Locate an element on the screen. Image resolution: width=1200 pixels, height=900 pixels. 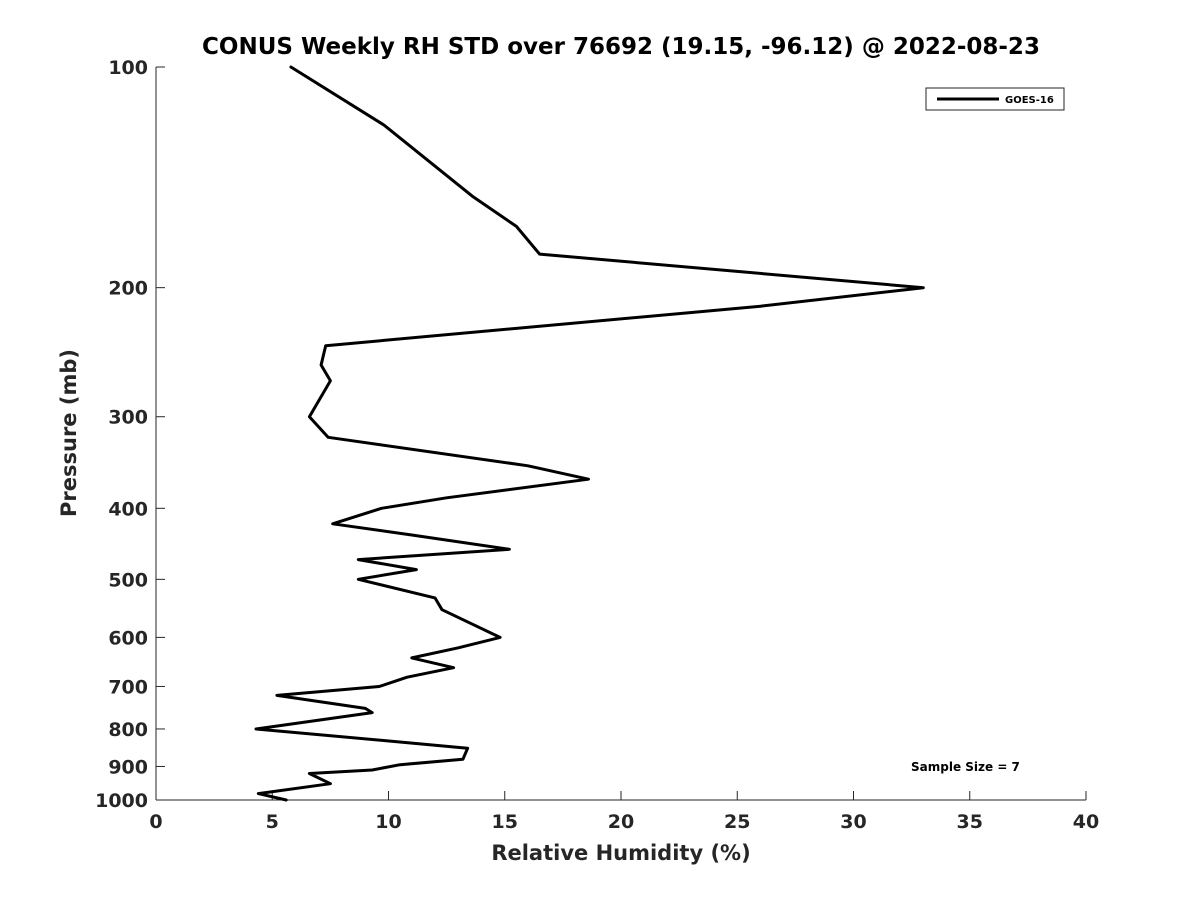
legend-label: GOES-16 is located at coordinates (1029, 100).